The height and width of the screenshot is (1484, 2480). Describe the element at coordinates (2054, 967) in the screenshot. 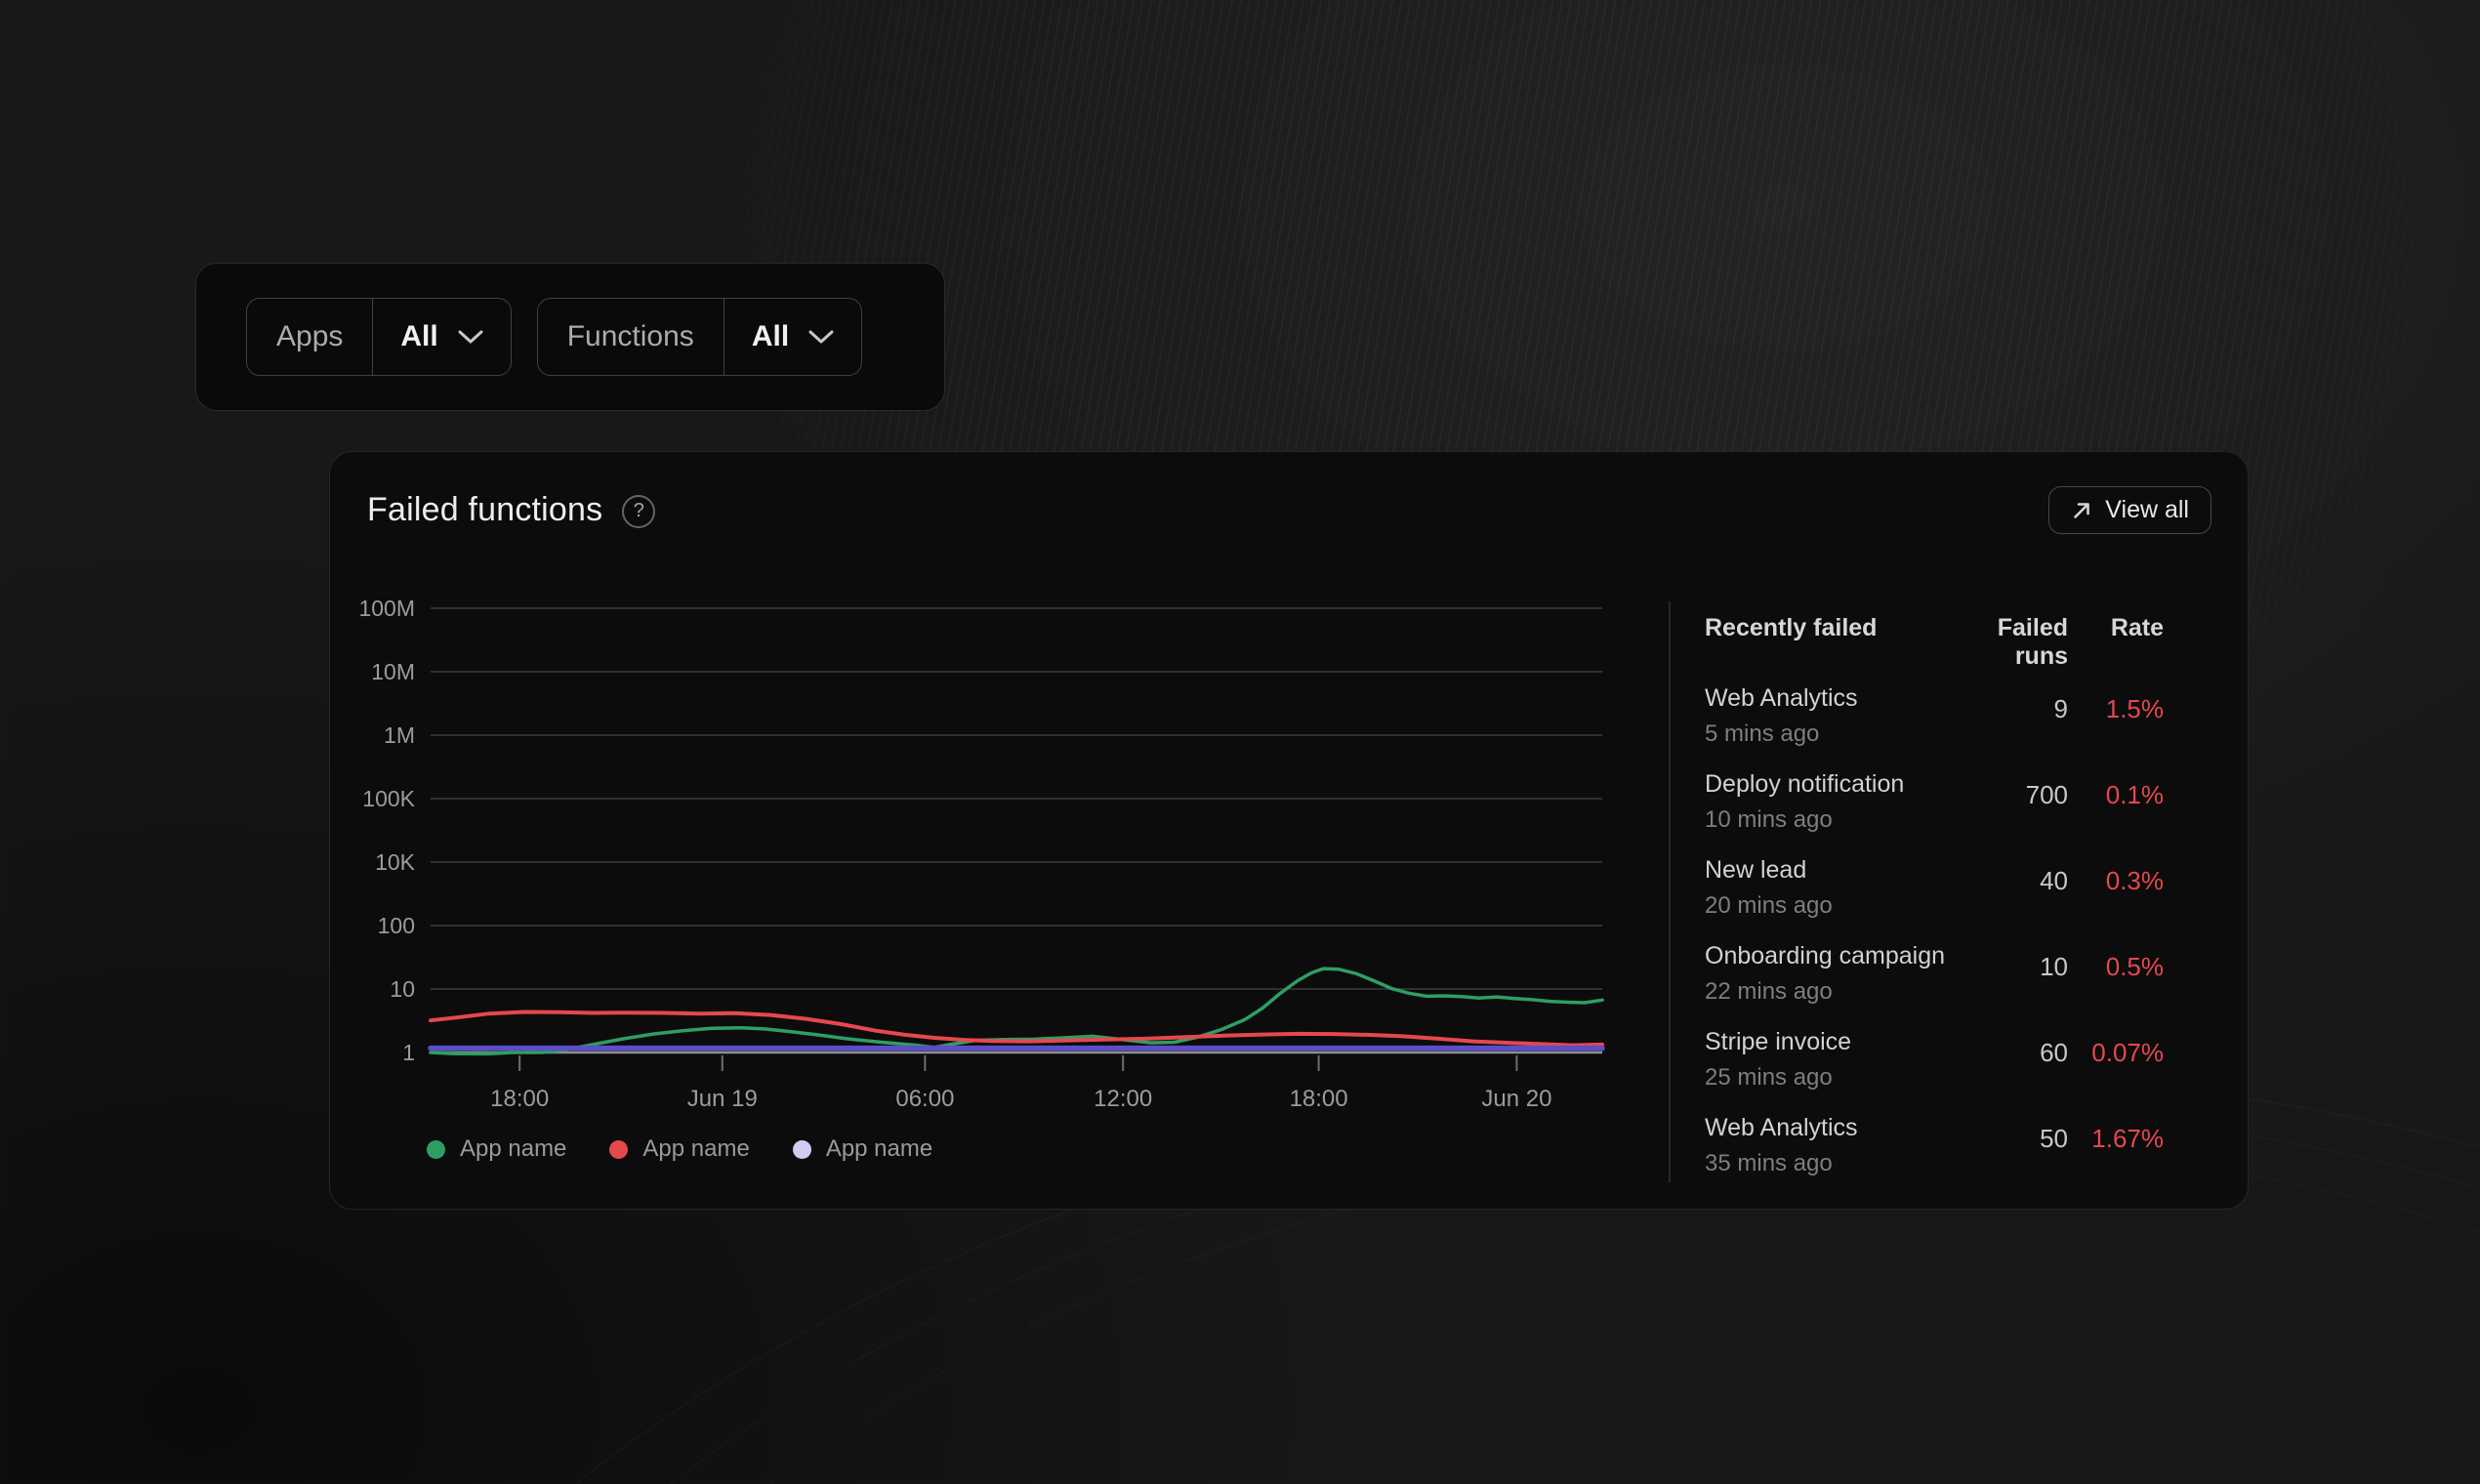

I see `failed-runs-value: 10` at that location.